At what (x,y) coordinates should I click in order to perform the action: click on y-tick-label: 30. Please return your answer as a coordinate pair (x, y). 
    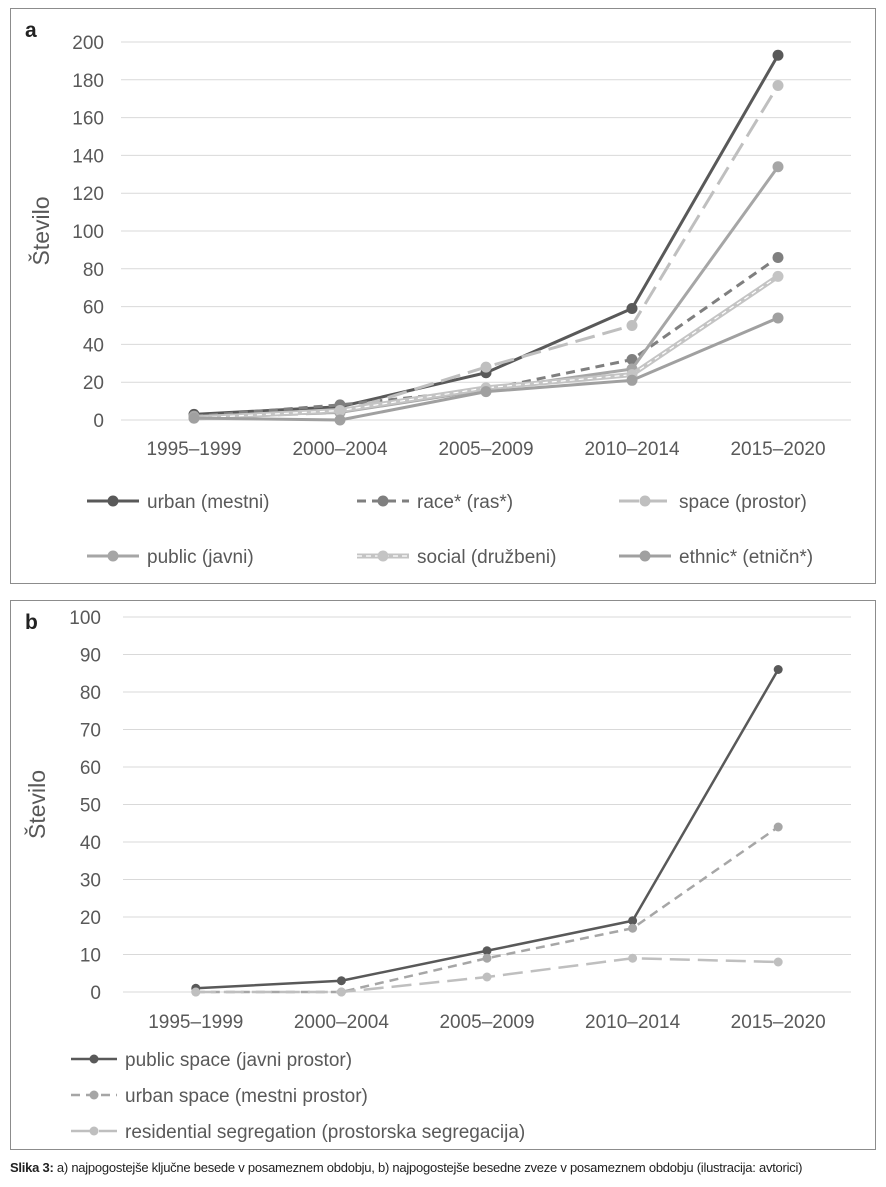
    Looking at the image, I should click on (90, 881).